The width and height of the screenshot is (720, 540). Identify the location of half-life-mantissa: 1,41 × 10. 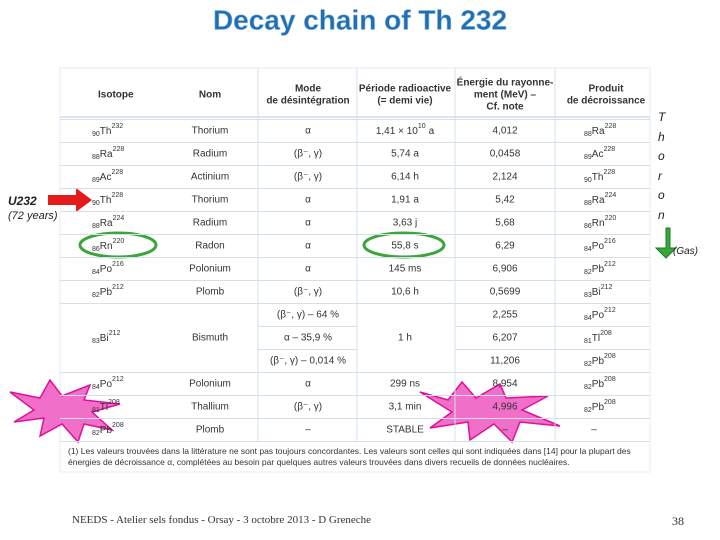
(397, 131).